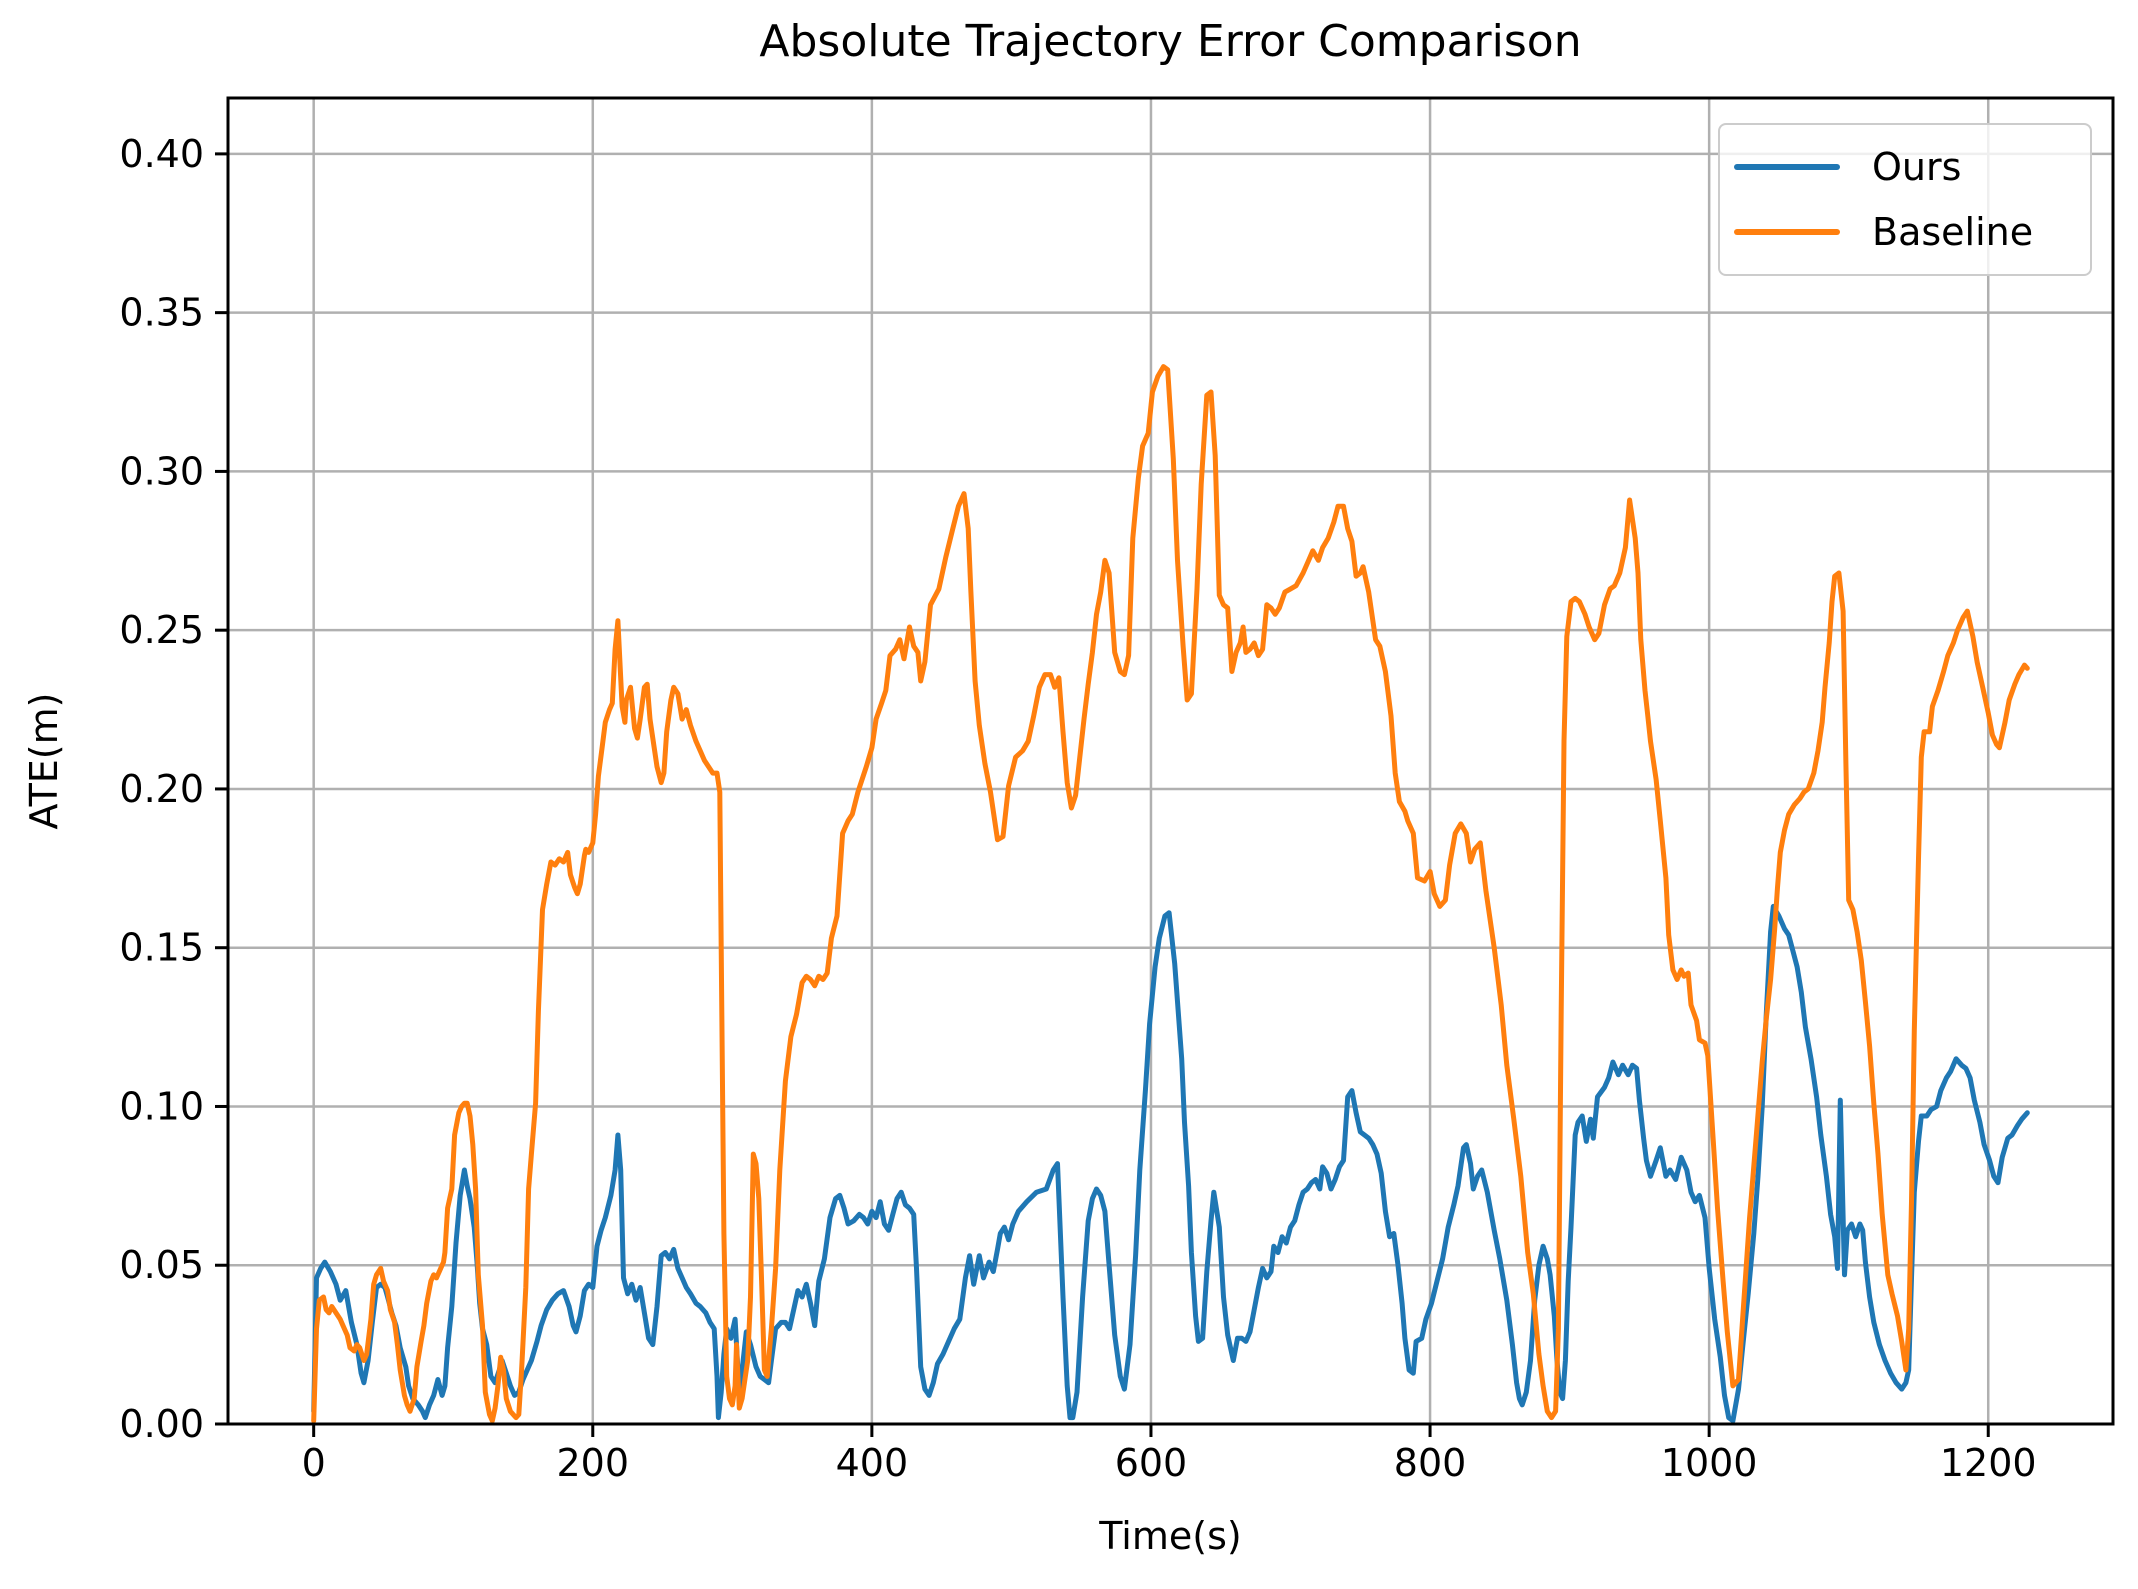 Image resolution: width=2138 pixels, height=1589 pixels. What do you see at coordinates (872, 1463) in the screenshot?
I see `x-tick-label: 400` at bounding box center [872, 1463].